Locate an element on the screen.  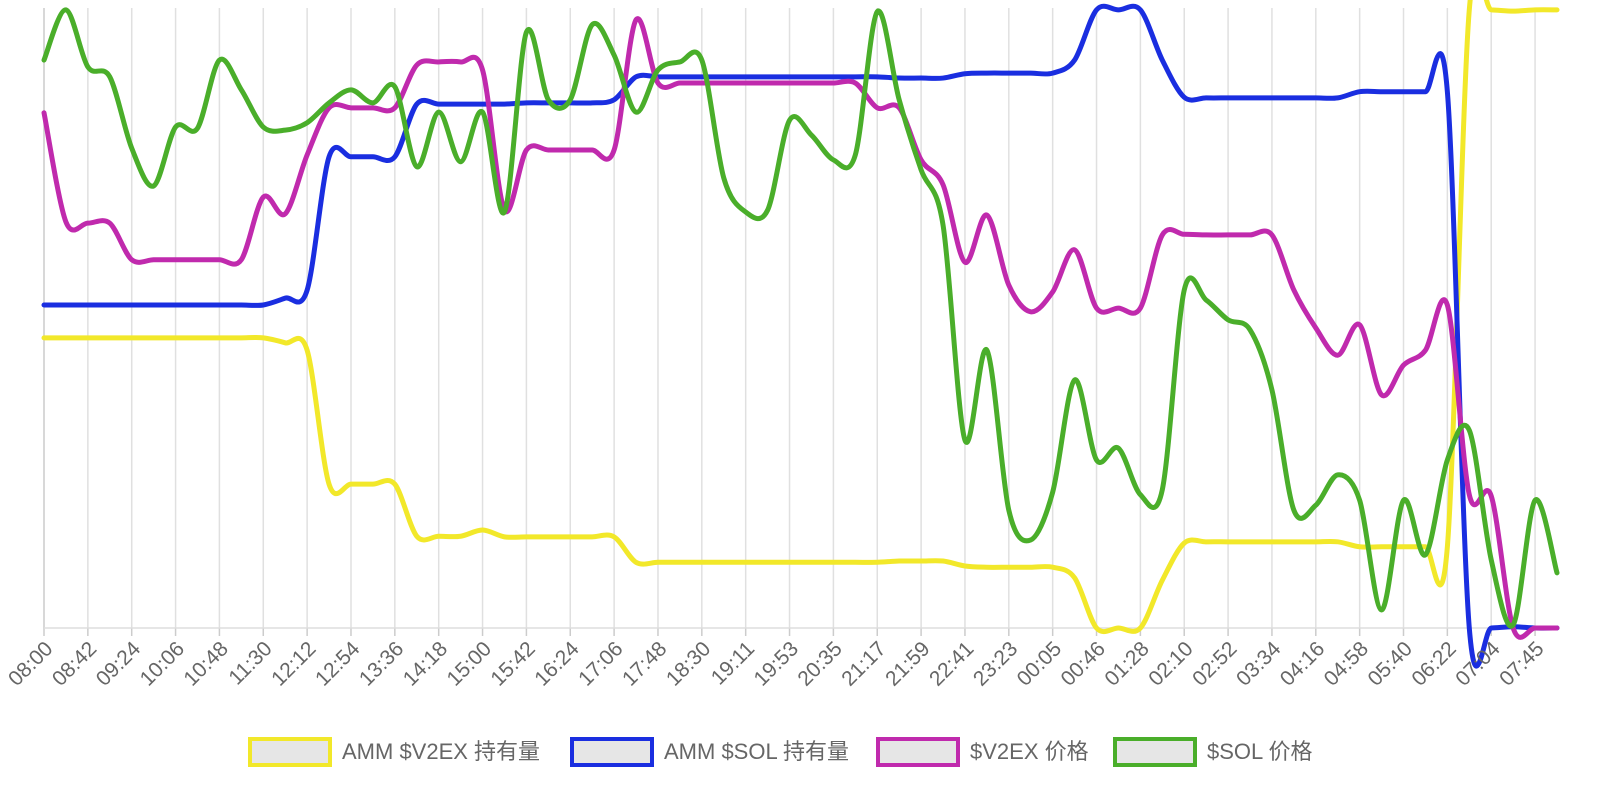
x-tick-label: 00:46 is located at coordinates (1083, 663).